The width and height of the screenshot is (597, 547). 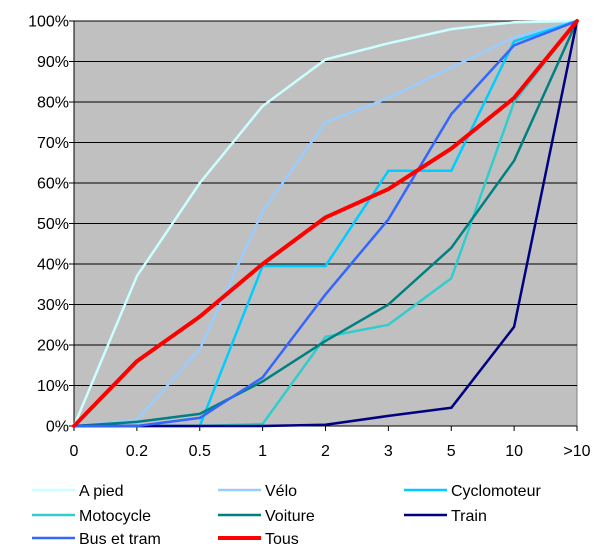 I want to click on y-tick-label: 40%, so click(x=53, y=265).